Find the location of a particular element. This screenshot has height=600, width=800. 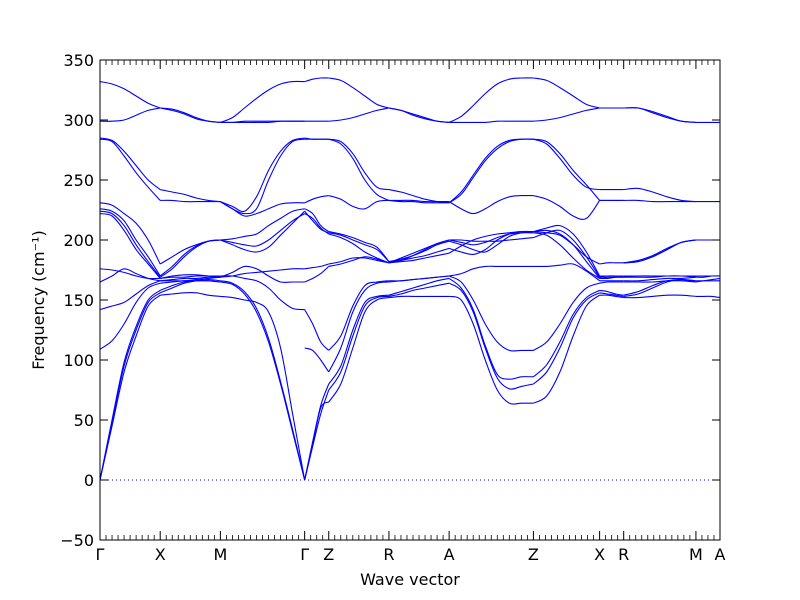

branch-line-seg0-b0 is located at coordinates (130, 387).